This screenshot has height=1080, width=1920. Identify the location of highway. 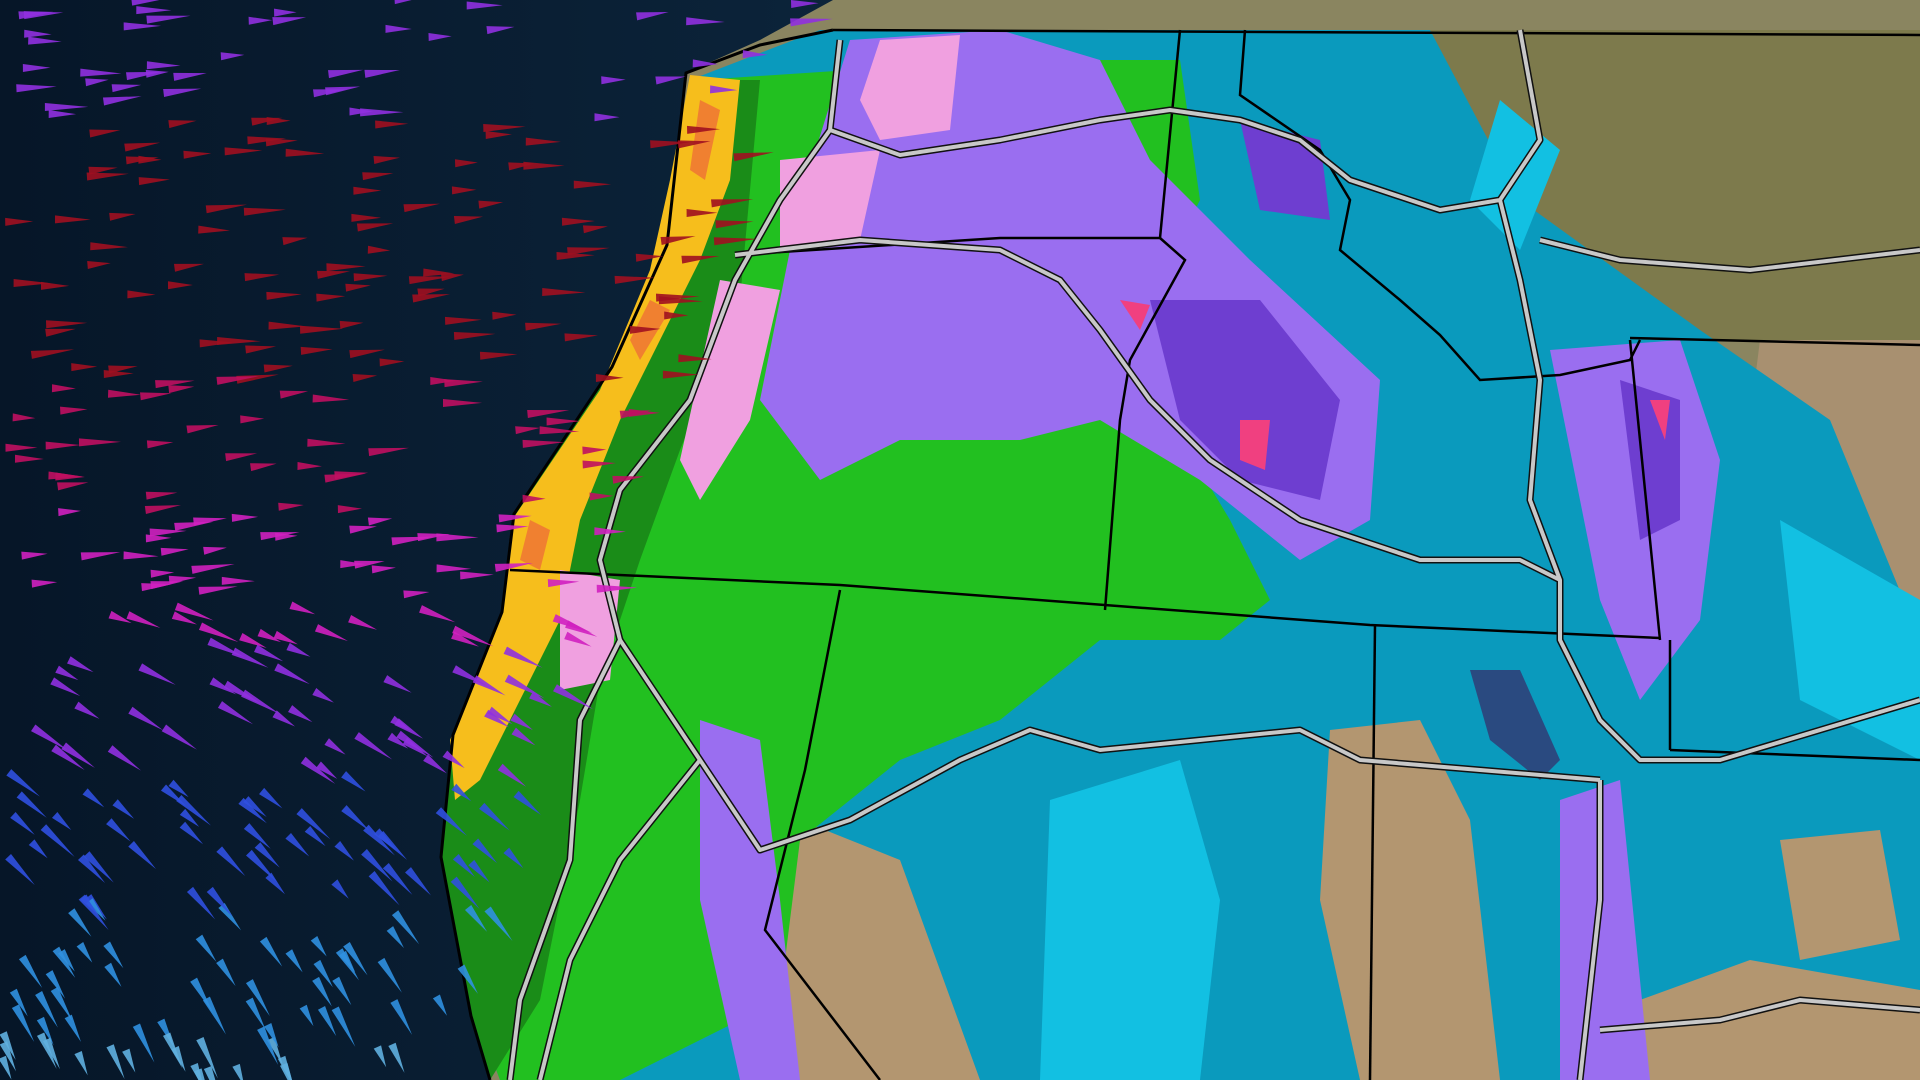
(1185, 120).